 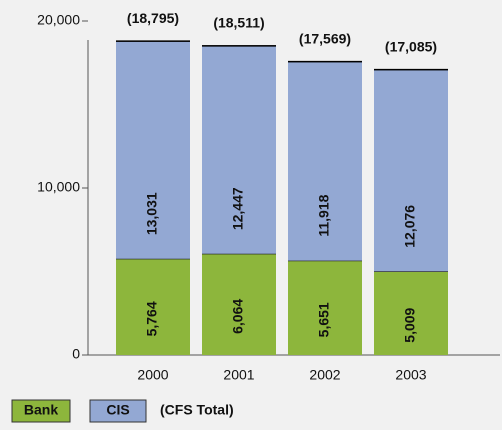 What do you see at coordinates (410, 324) in the screenshot?
I see `value-label: 5,009` at bounding box center [410, 324].